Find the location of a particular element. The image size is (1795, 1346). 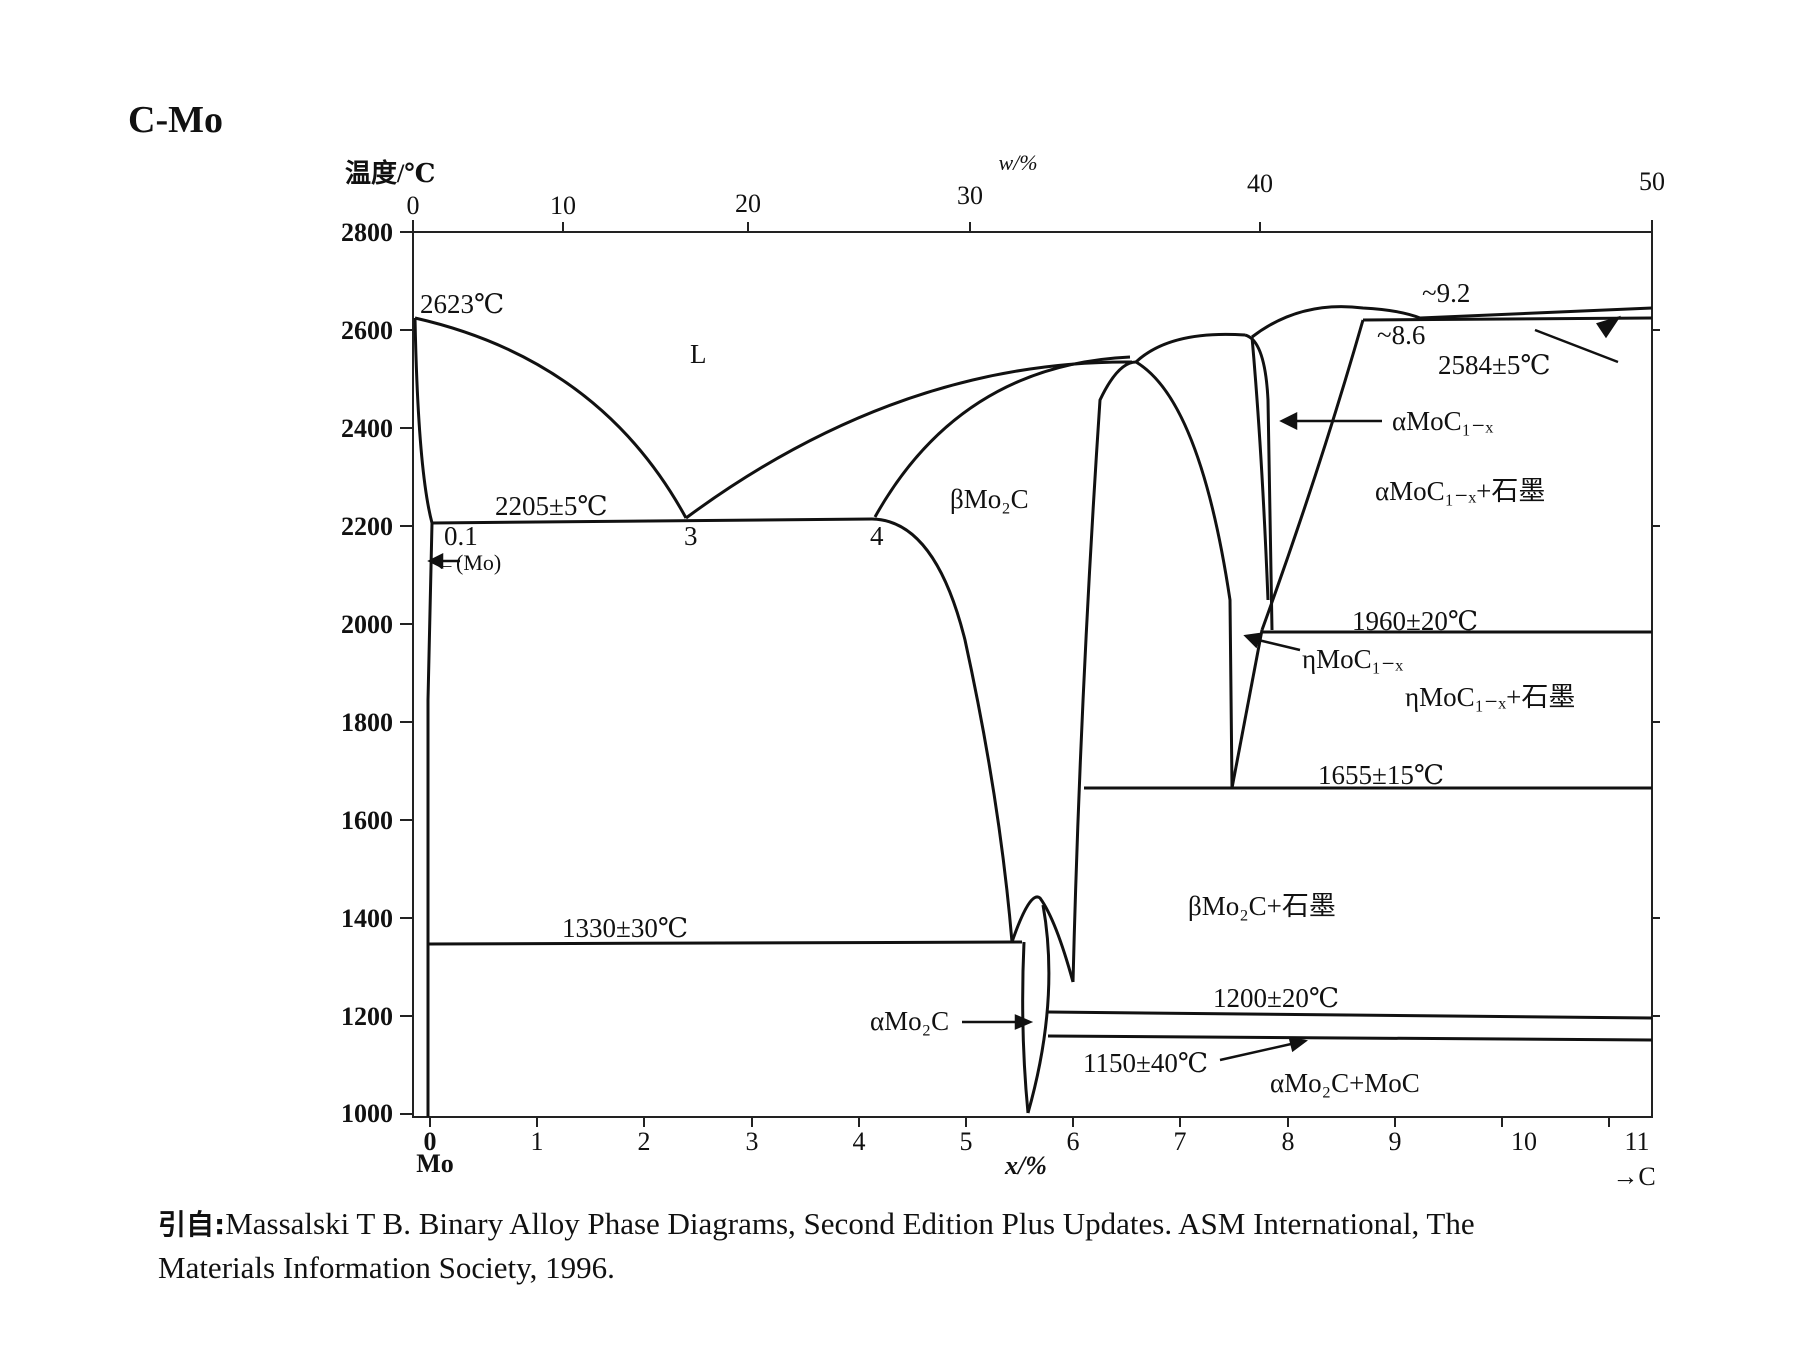

bottom-axis-label: x/% is located at coordinates (1025, 1165).